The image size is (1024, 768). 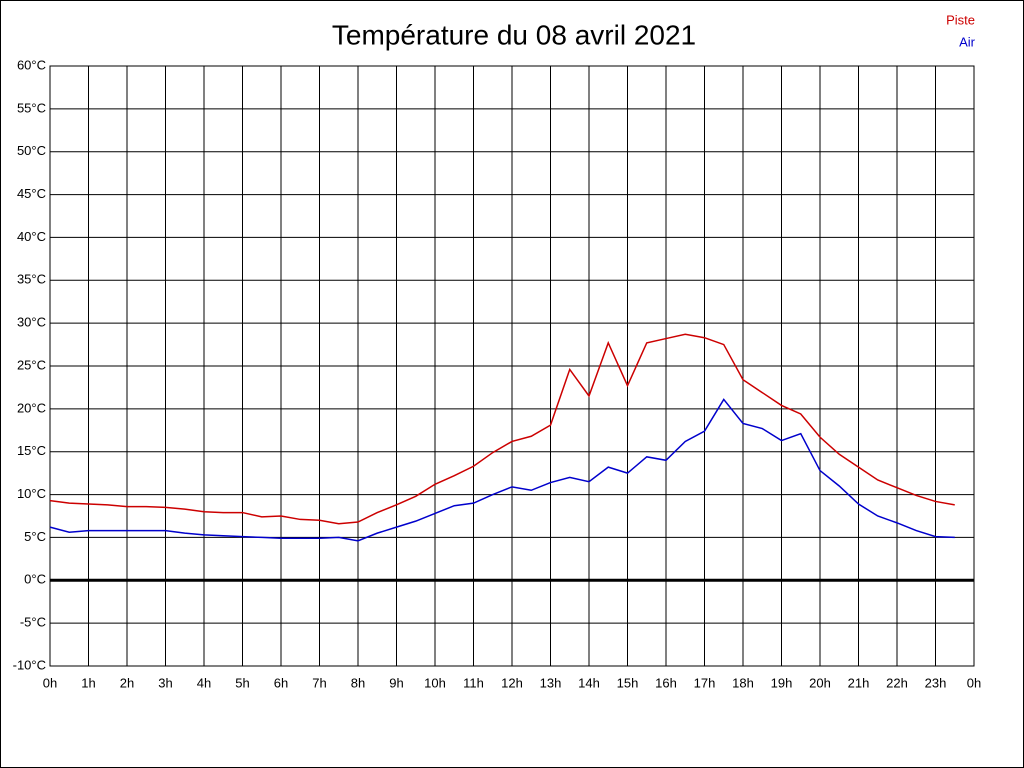 I want to click on x-tick-label: 13h, so click(x=551, y=682).